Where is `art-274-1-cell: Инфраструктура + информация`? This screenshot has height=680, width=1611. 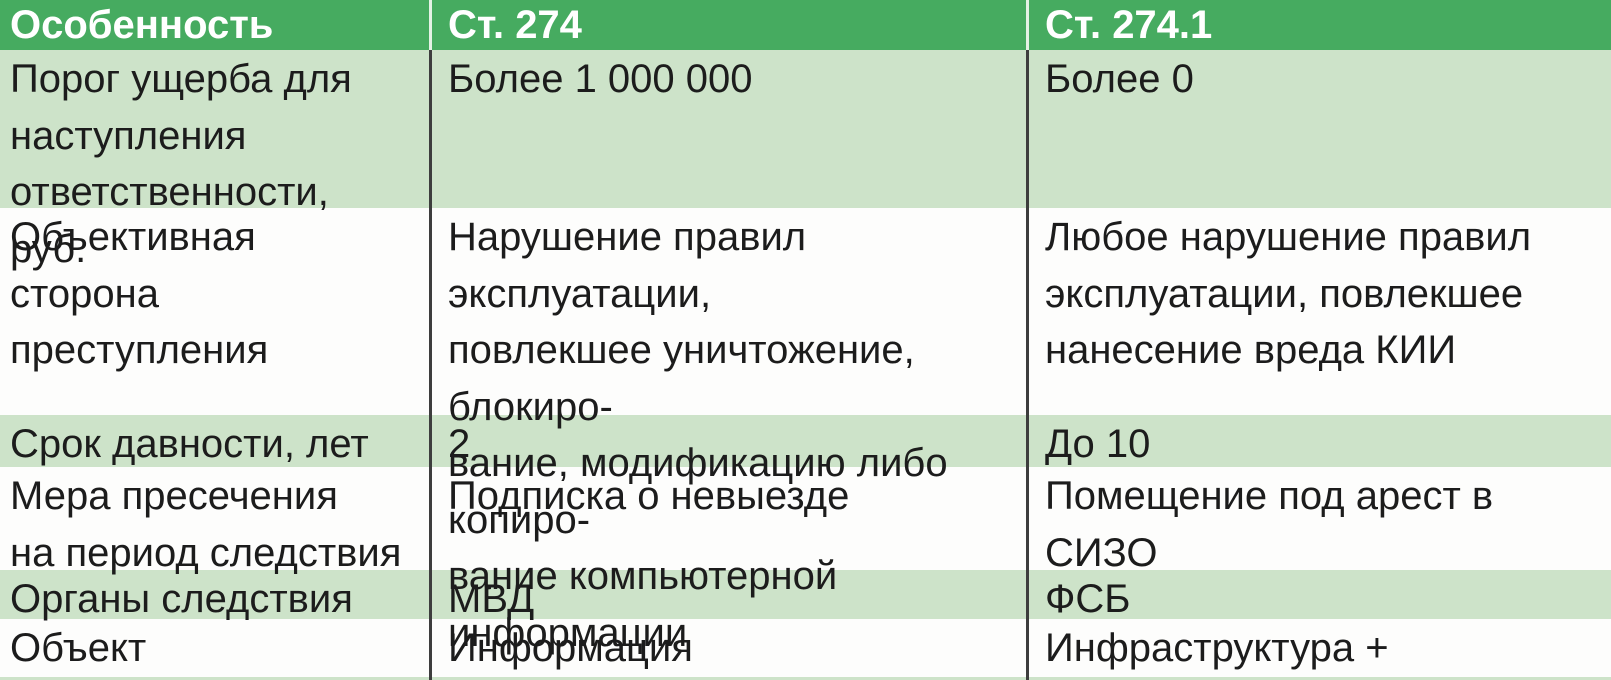 art-274-1-cell: Инфраструктура + информация is located at coordinates (1318, 649).